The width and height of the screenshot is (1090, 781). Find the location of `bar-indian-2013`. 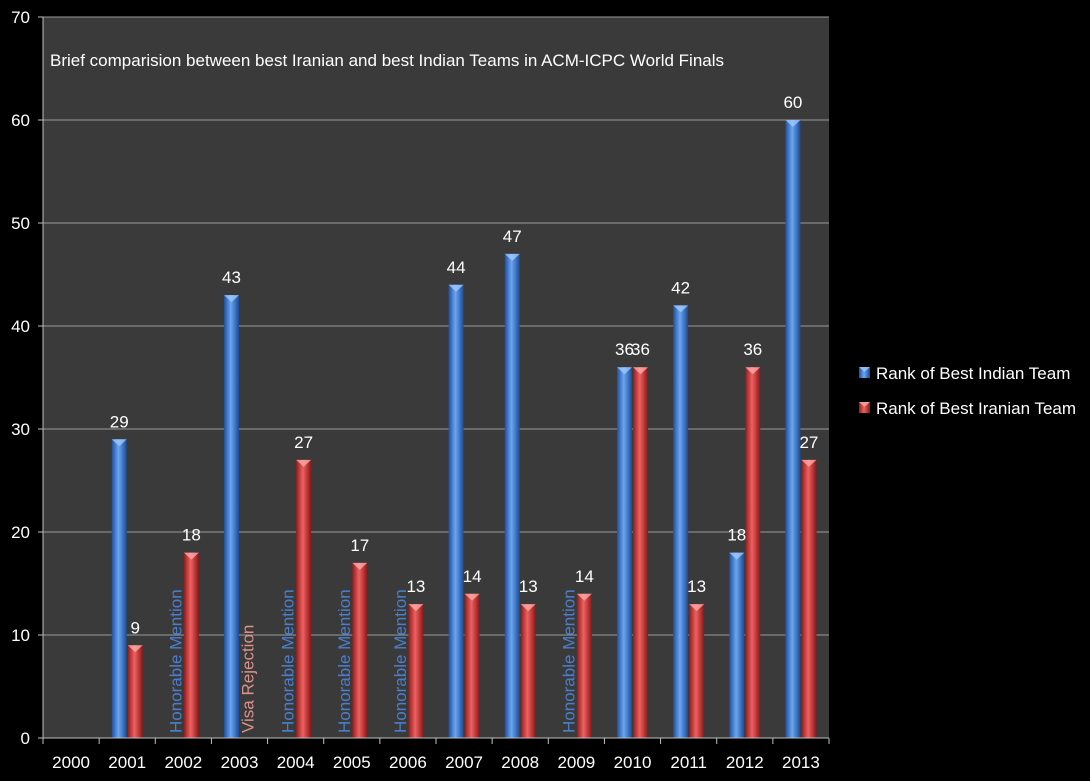

bar-indian-2013 is located at coordinates (793, 429).